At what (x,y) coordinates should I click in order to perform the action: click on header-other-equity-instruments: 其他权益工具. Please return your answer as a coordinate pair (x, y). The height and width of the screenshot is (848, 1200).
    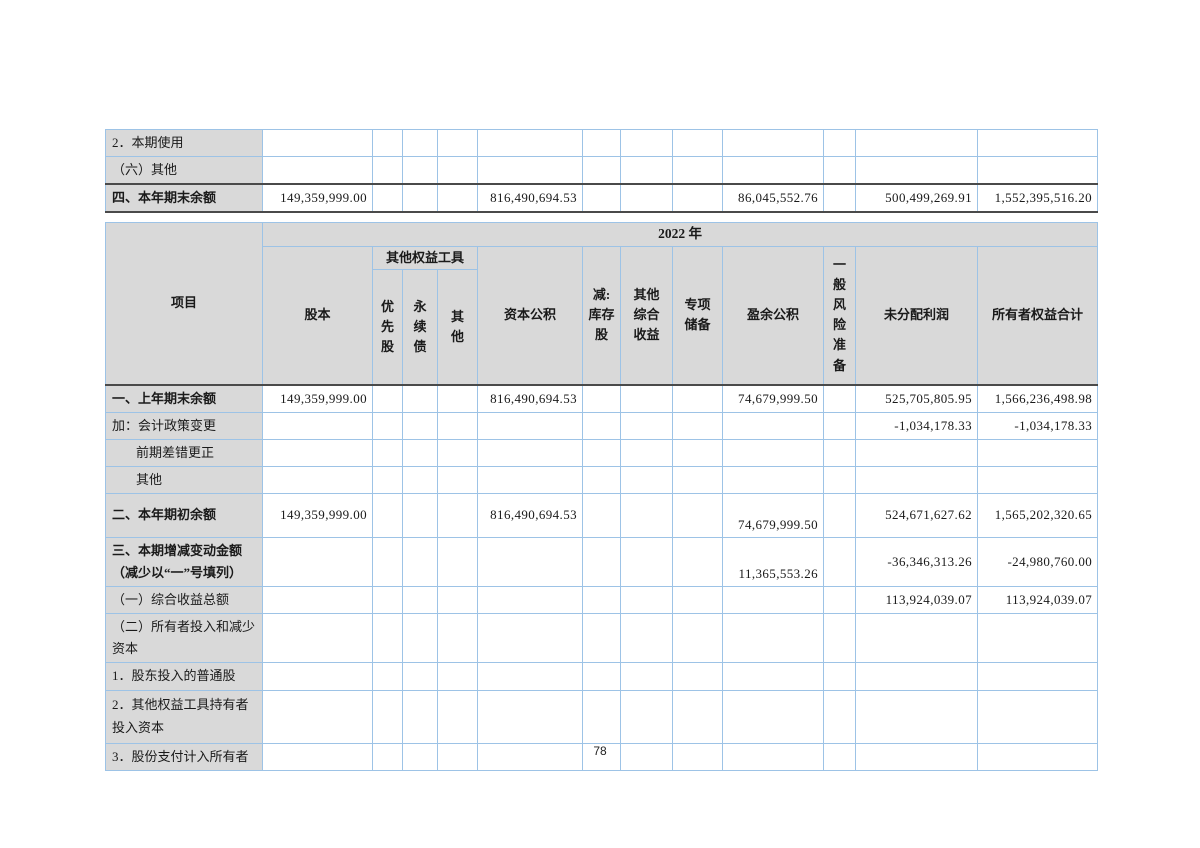
    Looking at the image, I should click on (425, 258).